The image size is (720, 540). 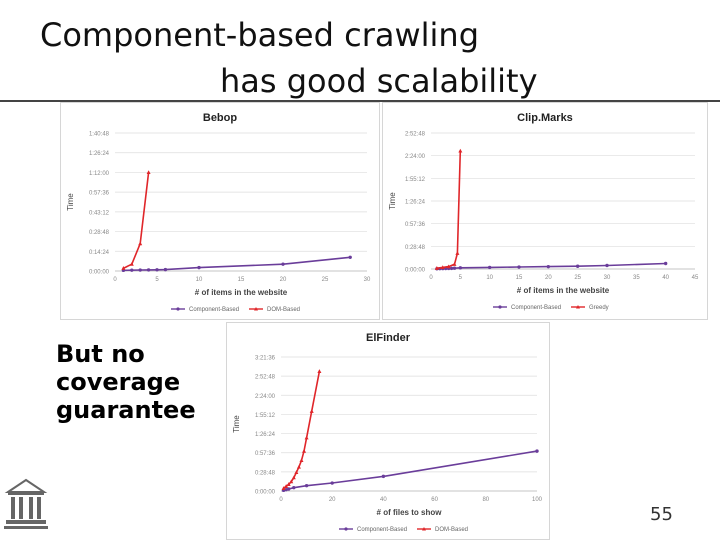 I want to click on caption-line-2: coverage, so click(x=118, y=382).